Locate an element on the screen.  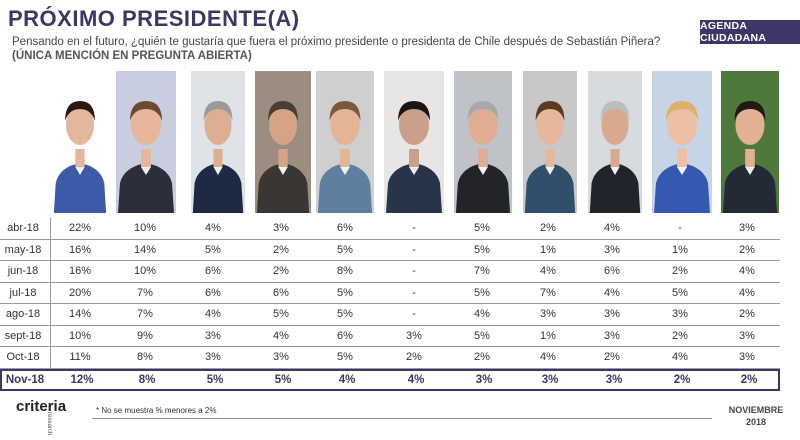
row-label: sept-18 is located at coordinates (23, 335).